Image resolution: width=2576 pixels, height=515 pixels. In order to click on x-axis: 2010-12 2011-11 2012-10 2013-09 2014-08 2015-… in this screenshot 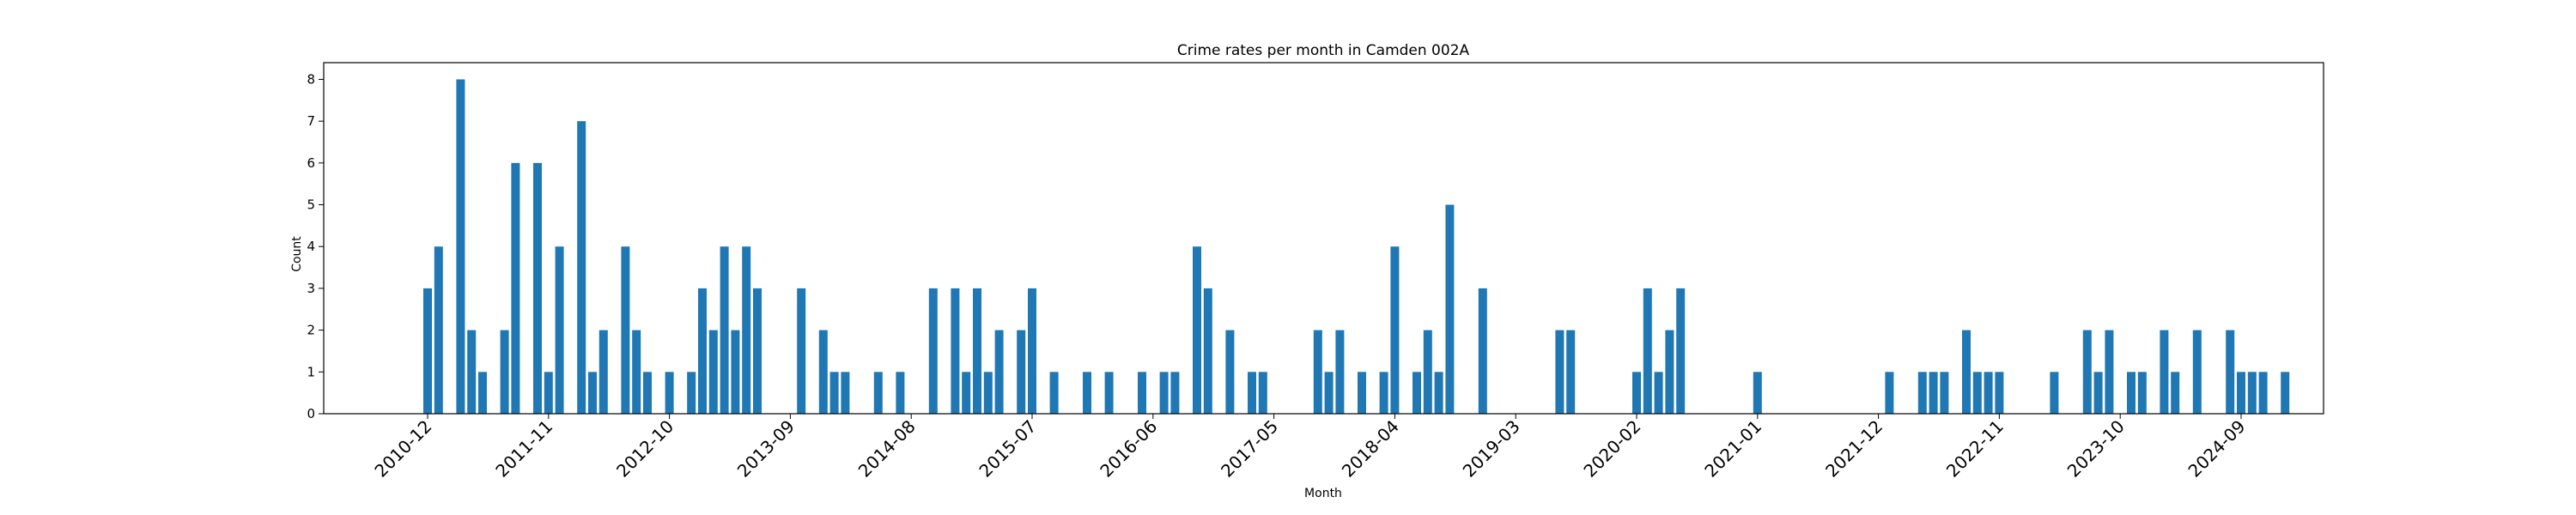, I will do `click(1310, 448)`.